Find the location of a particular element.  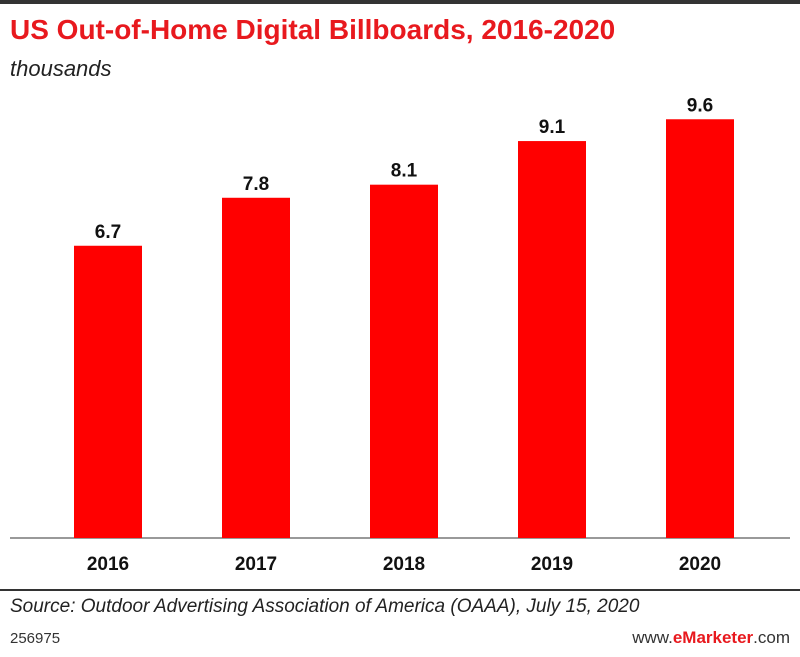

bar-2016 is located at coordinates (108, 391).